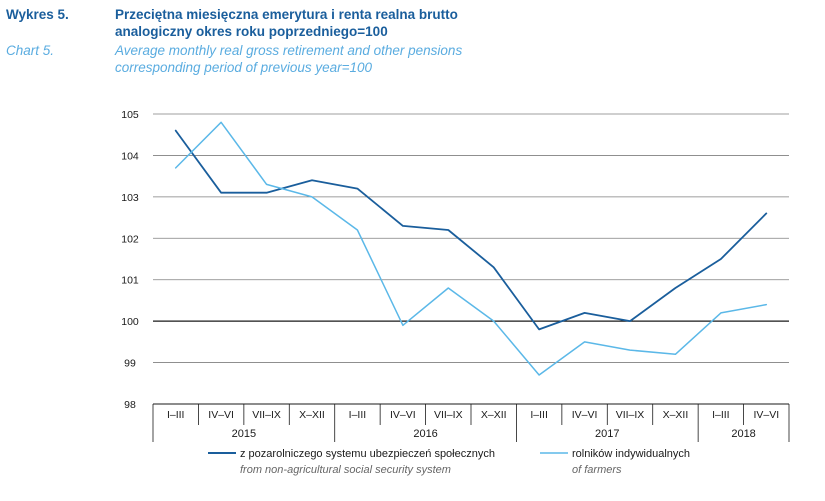 The height and width of the screenshot is (501, 825). What do you see at coordinates (251, 31) in the screenshot?
I see `chart-title-pl-line2: analogiczny okres roku poprzedniego=100` at bounding box center [251, 31].